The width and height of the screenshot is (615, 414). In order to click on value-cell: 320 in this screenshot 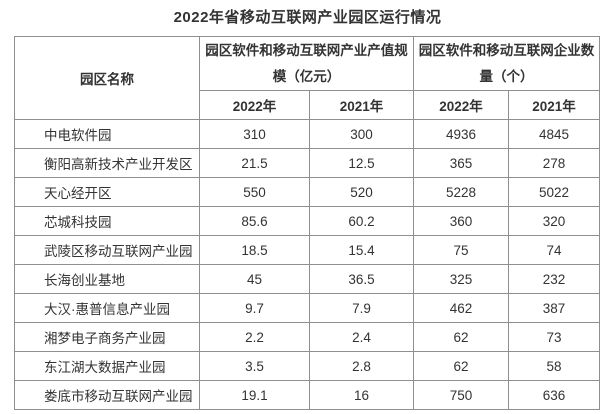, I will do `click(554, 221)`.